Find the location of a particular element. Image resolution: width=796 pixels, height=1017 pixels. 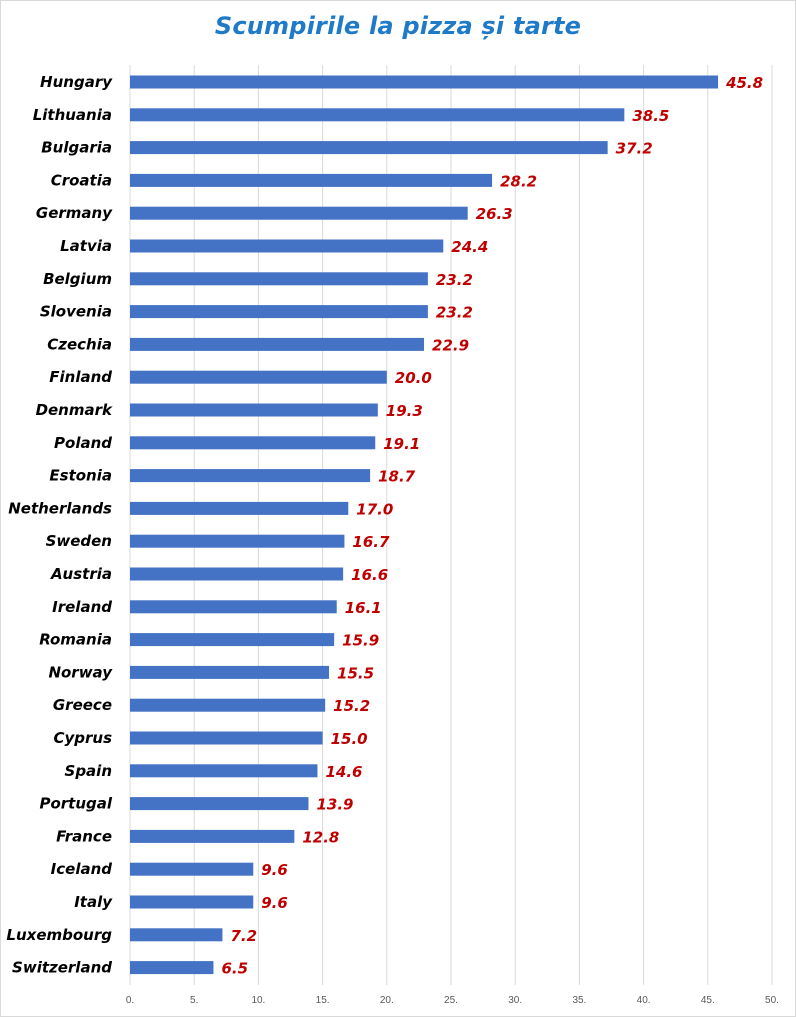

chart-title: Scumpirile la pizza și tarte is located at coordinates (398, 26).